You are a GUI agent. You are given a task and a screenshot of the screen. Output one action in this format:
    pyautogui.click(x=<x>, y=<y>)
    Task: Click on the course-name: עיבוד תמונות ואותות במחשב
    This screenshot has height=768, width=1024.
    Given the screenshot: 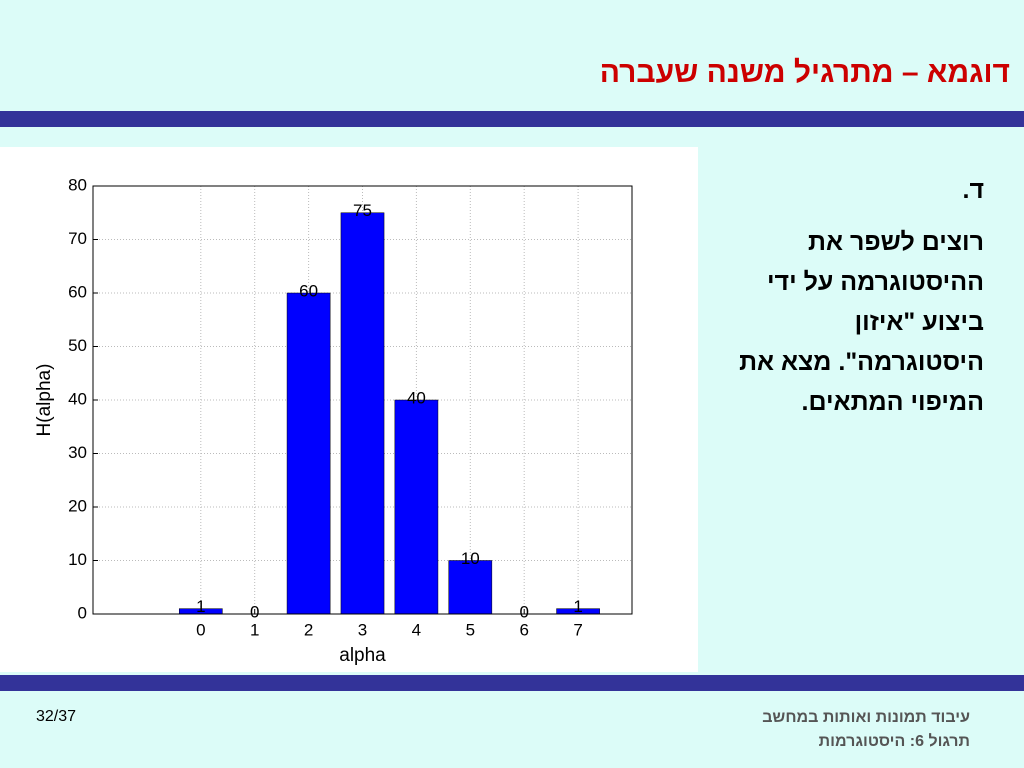 What is the action you would take?
    pyautogui.click(x=866, y=717)
    